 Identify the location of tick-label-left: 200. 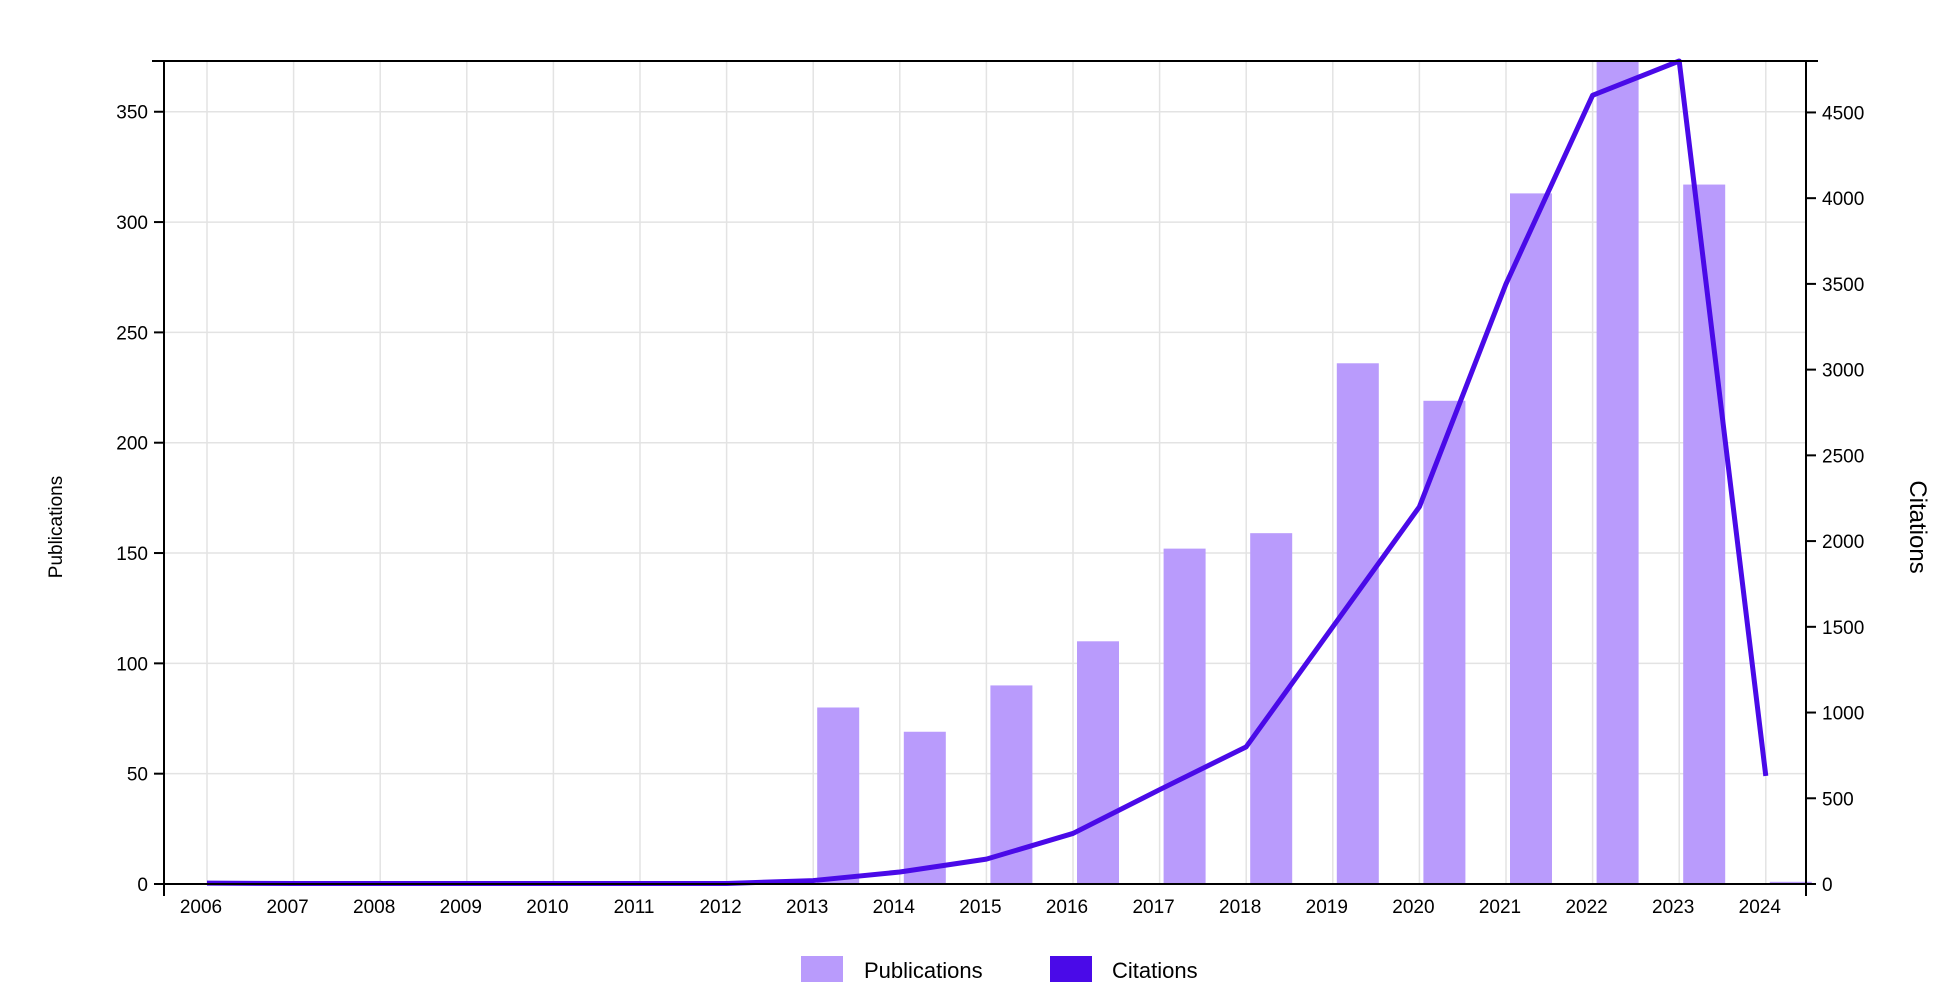
(132, 444).